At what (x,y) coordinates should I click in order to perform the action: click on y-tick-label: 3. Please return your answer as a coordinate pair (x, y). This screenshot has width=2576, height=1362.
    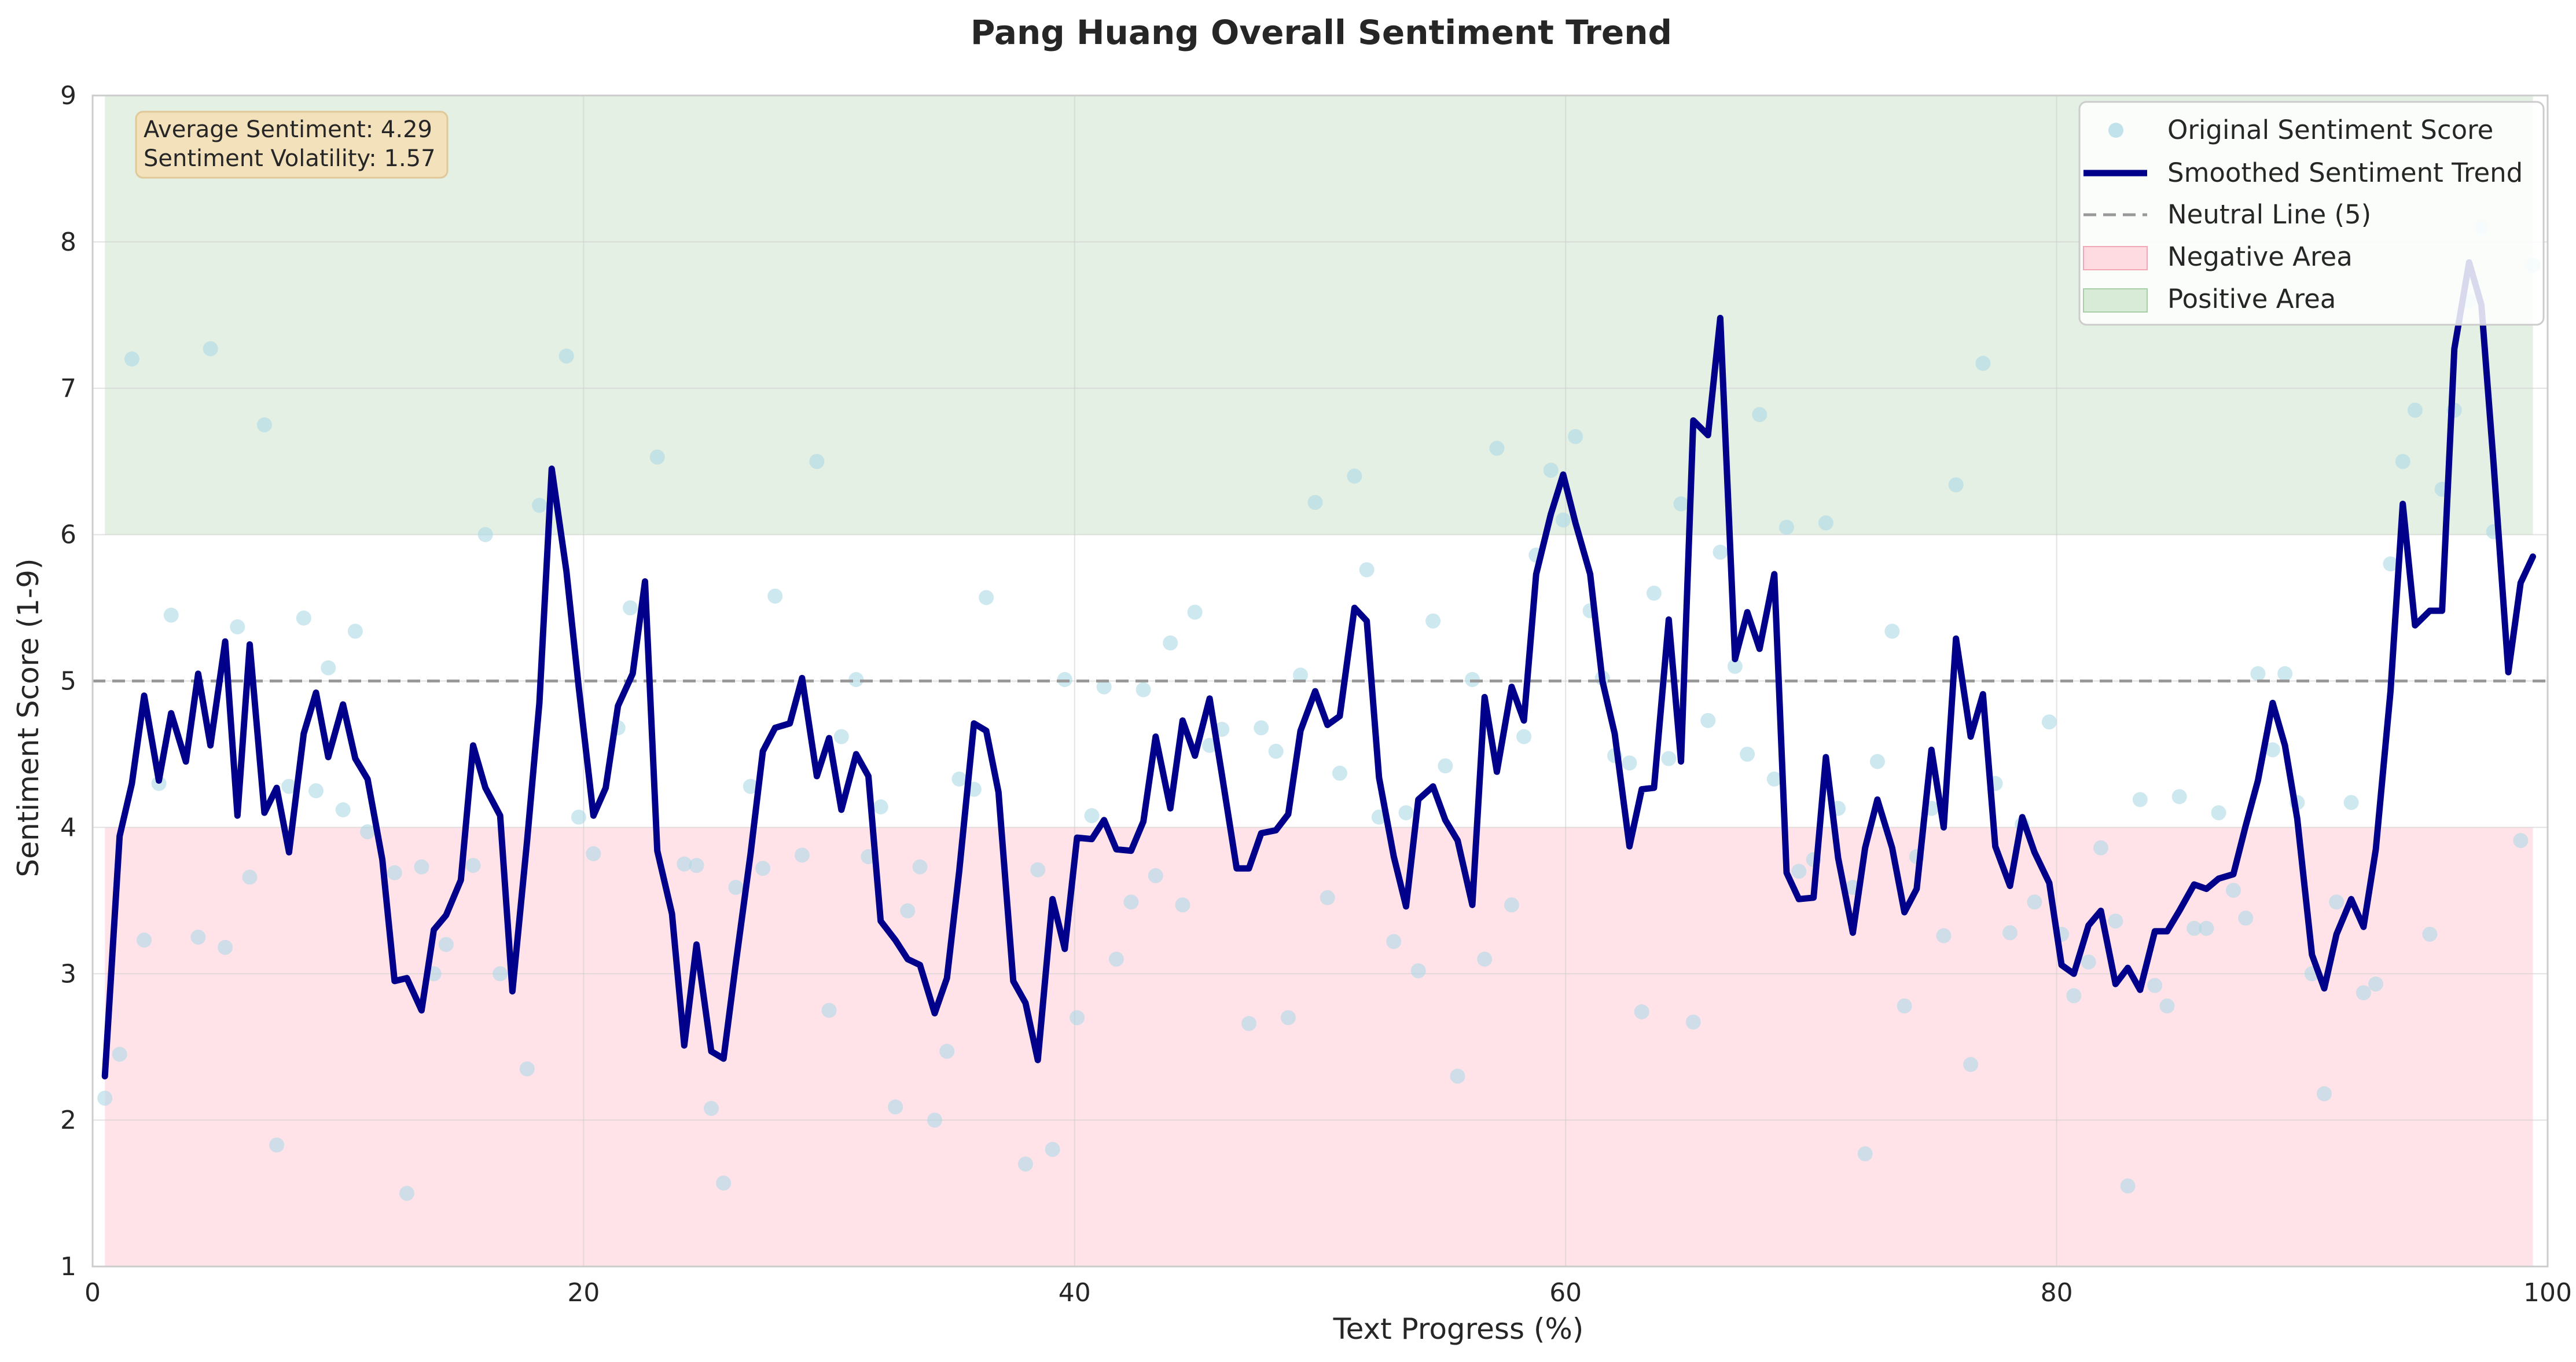
    Looking at the image, I should click on (68, 974).